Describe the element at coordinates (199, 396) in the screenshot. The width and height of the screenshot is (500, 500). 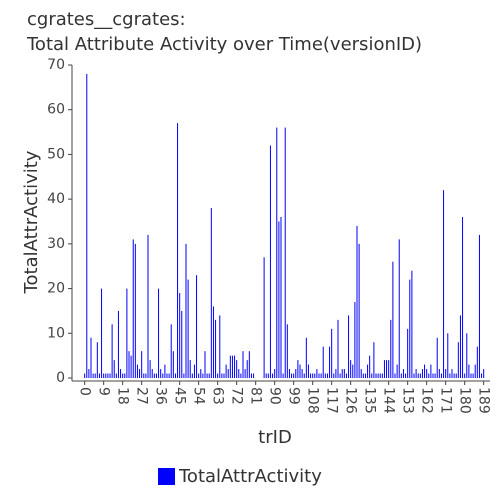
I see `x-tick-label: 54` at that location.